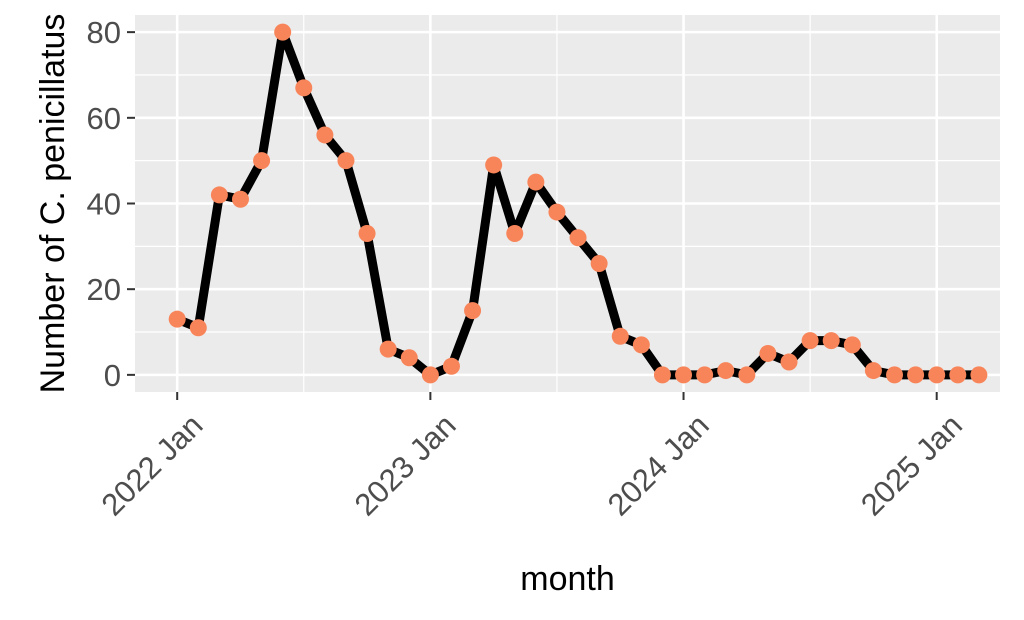 The height and width of the screenshot is (620, 1024). I want to click on y-tick-label: 0, so click(112, 375).